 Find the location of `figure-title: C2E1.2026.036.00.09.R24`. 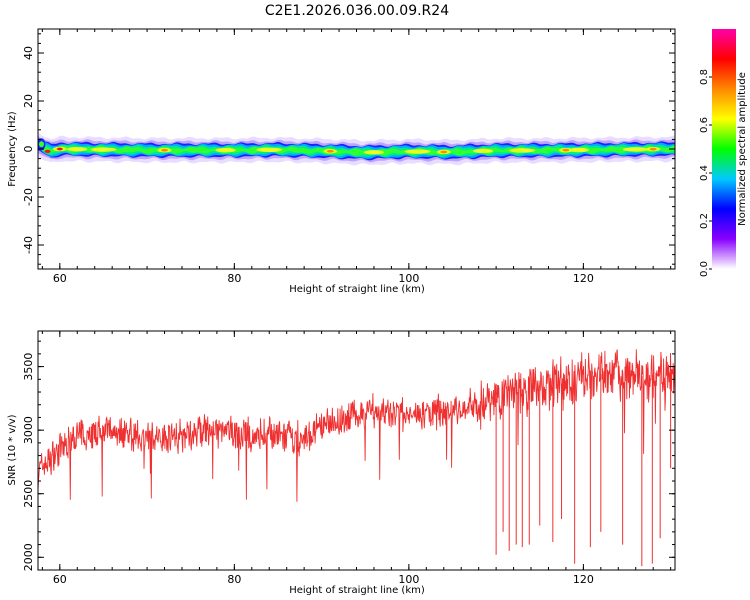

figure-title: C2E1.2026.036.00.09.R24 is located at coordinates (357, 11).